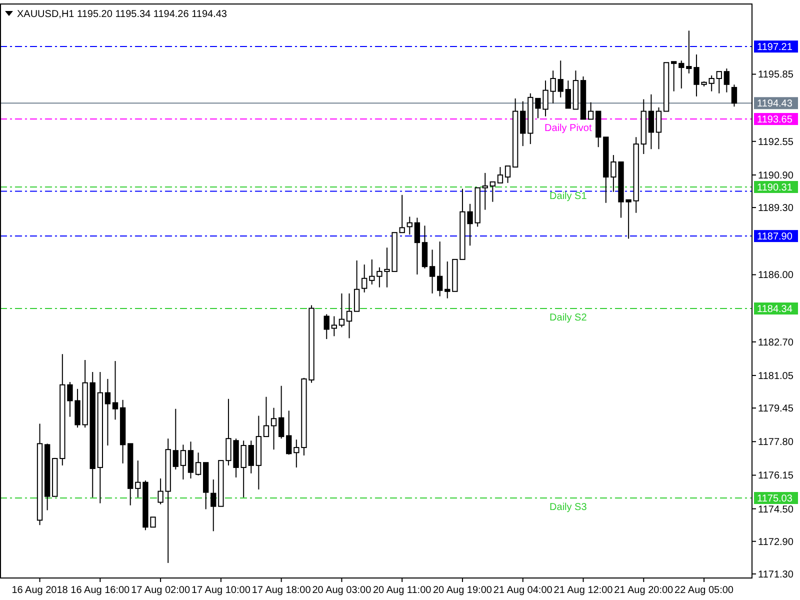 Image resolution: width=800 pixels, height=600 pixels. I want to click on x-tick-label: 16 Aug 16:00, so click(100, 590).